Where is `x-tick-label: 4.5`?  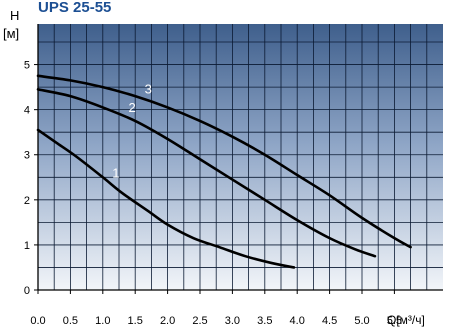 x-tick-label: 4.5 is located at coordinates (329, 321).